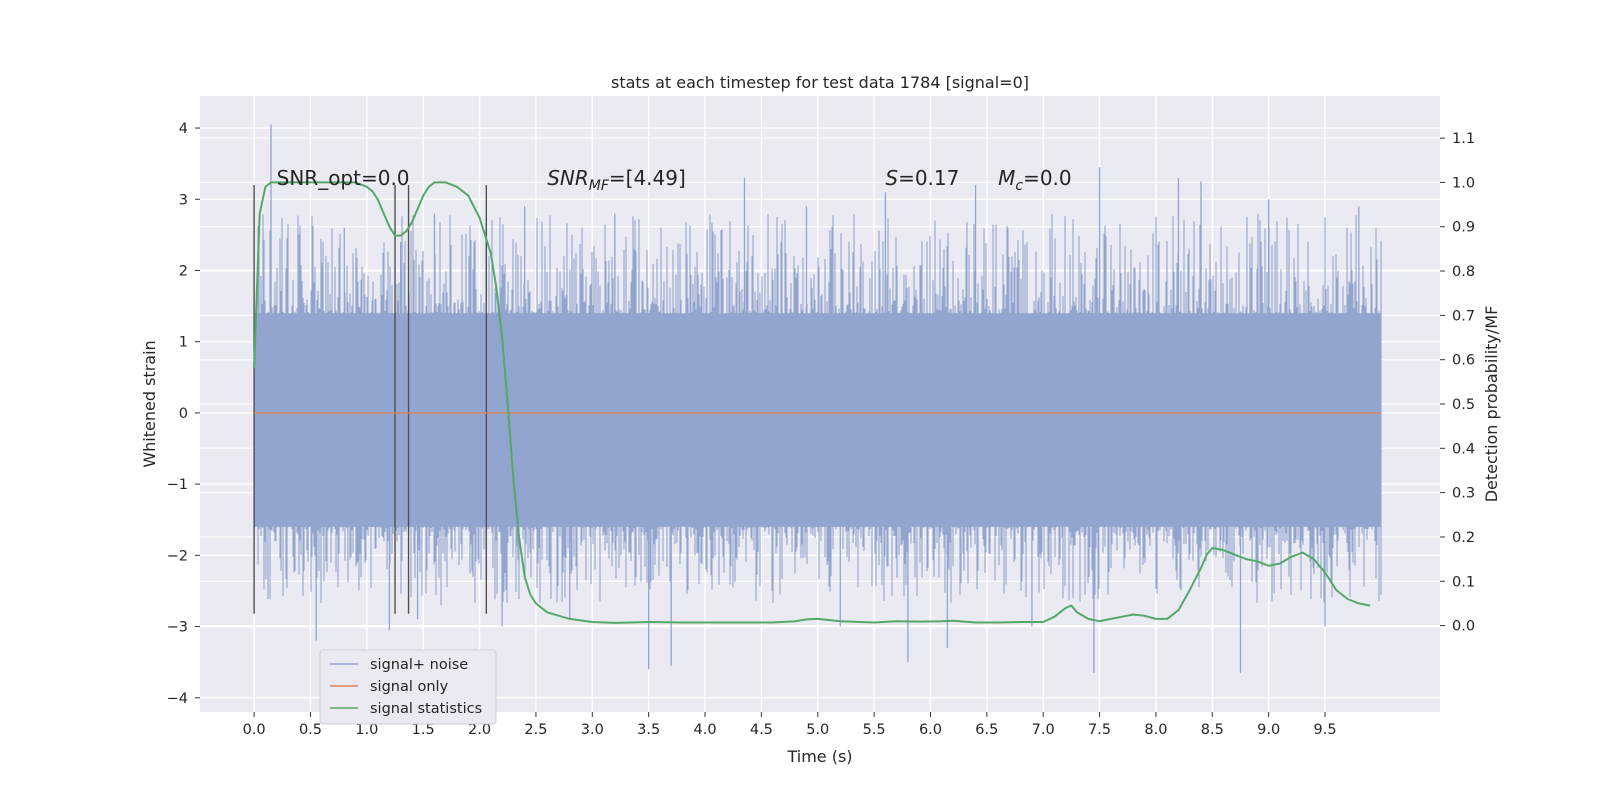  I want to click on y-right-tick-label: 0.9, so click(1463, 228).